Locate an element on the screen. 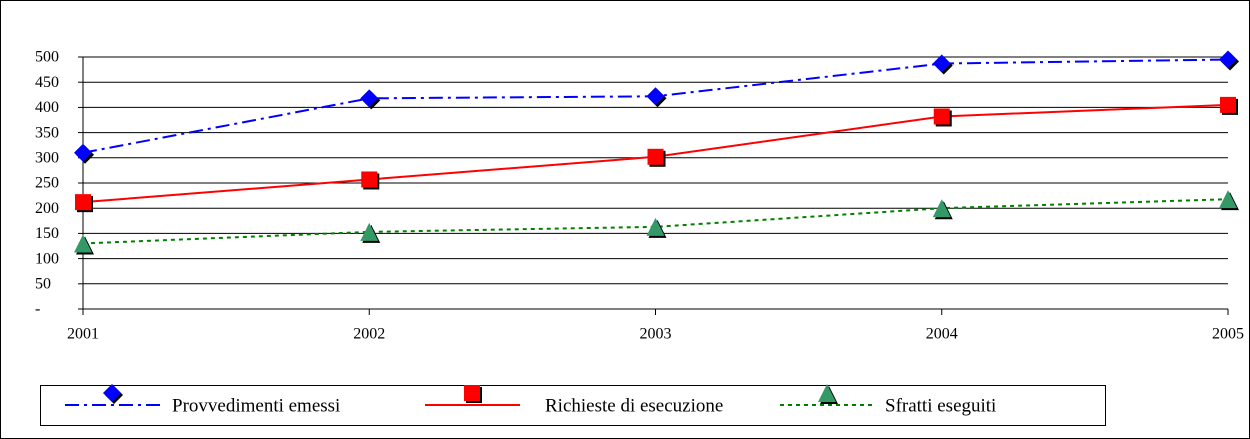 The image size is (1250, 439). y-tick-label: 350 is located at coordinates (47, 132).